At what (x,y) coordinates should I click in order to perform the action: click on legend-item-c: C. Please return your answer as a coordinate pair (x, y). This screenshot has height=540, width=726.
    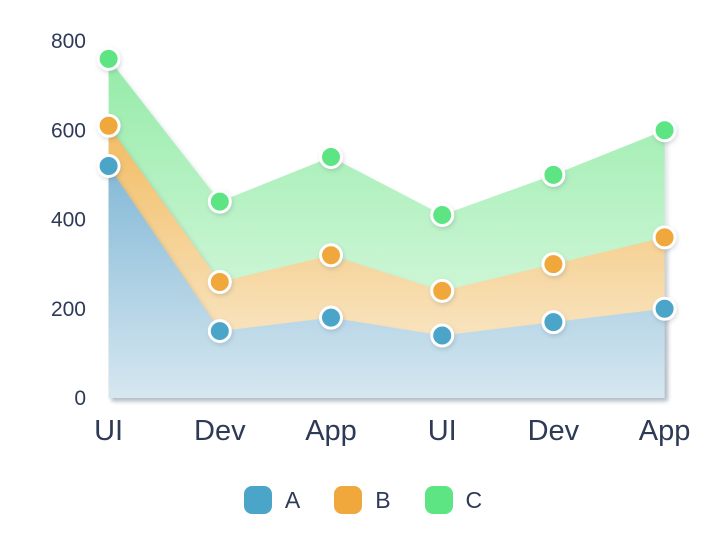
    Looking at the image, I should click on (453, 500).